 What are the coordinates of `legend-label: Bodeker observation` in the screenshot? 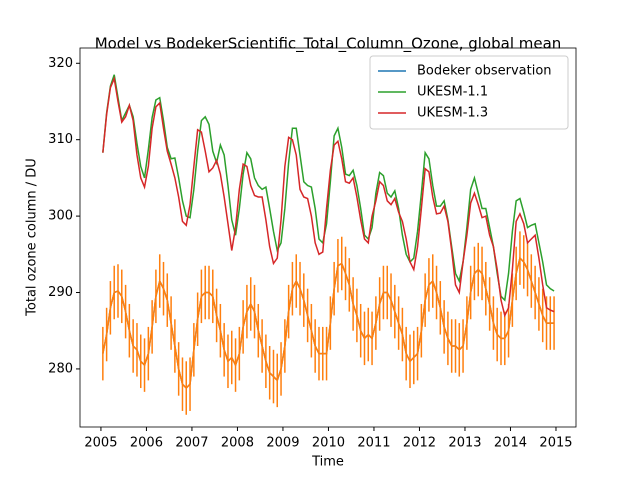 It's located at (484, 71).